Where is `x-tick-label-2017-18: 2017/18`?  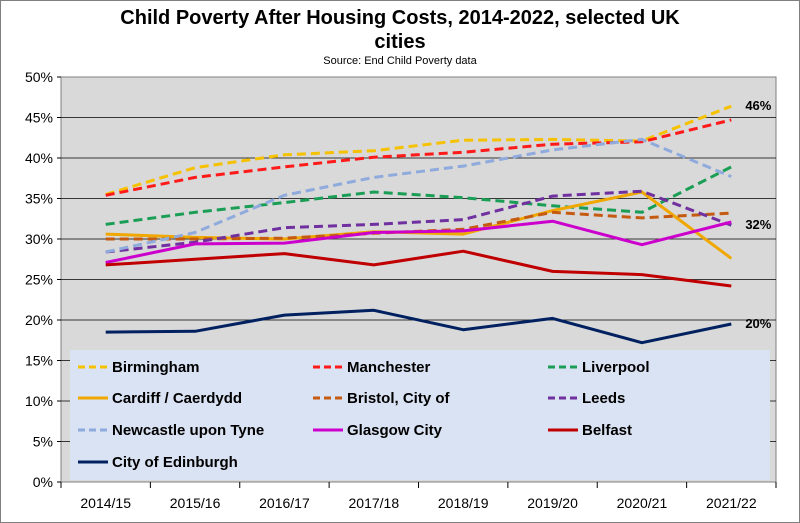
x-tick-label-2017-18: 2017/18 is located at coordinates (374, 503).